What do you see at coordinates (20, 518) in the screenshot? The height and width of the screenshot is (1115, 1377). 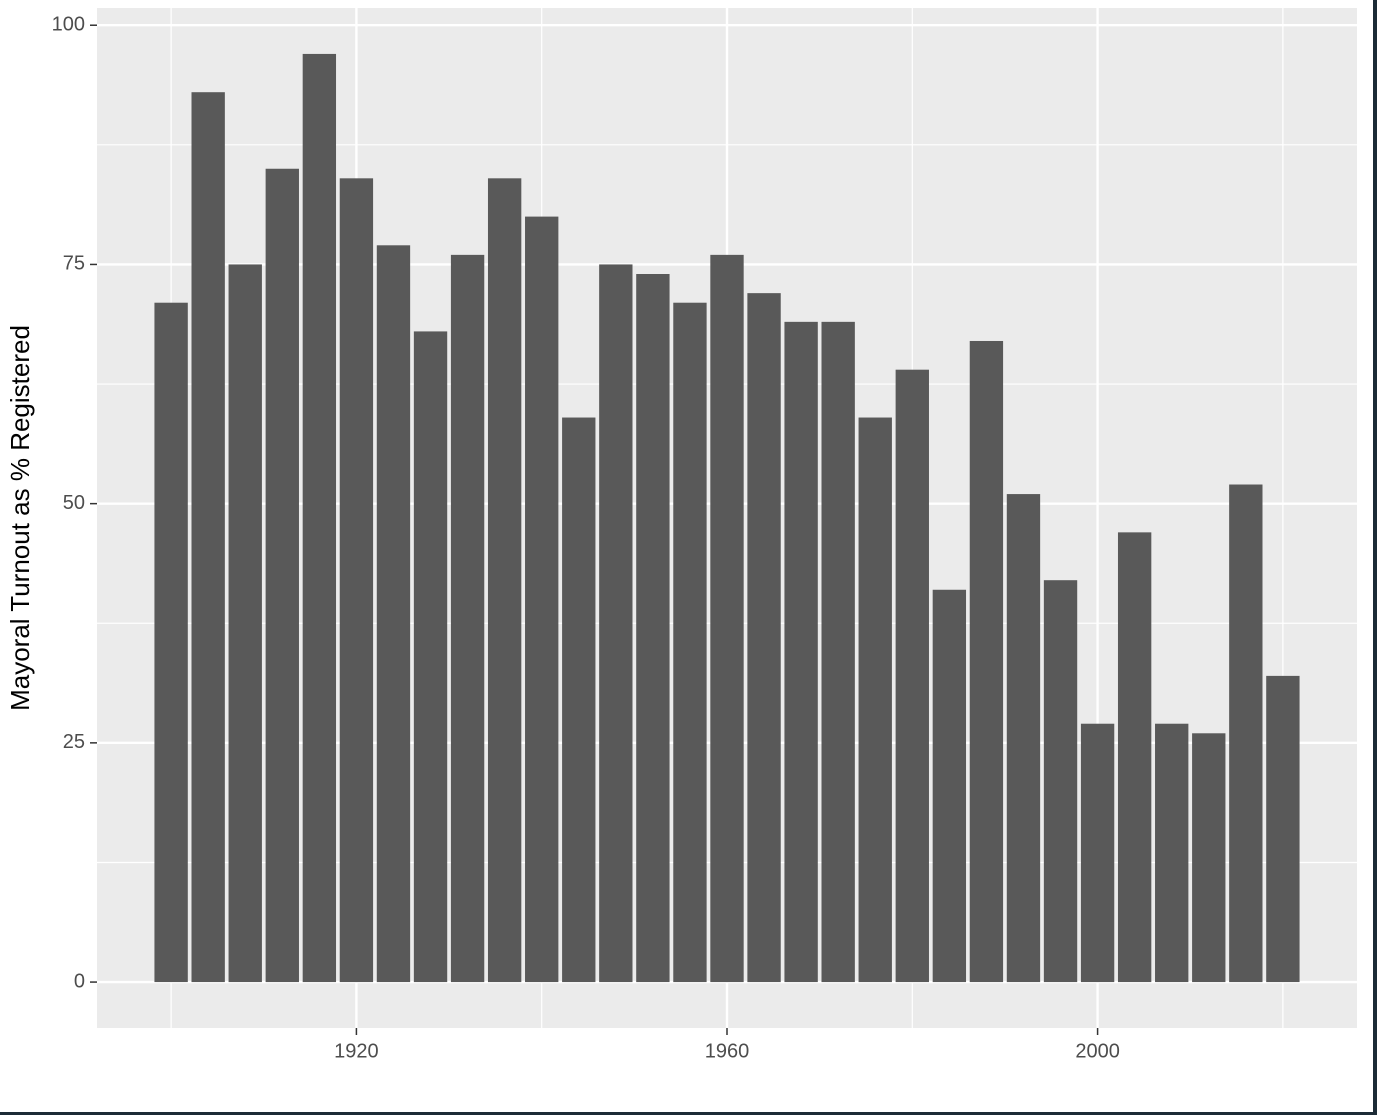 I see `y-axis-label: Mayoral Turnout as % Registered` at bounding box center [20, 518].